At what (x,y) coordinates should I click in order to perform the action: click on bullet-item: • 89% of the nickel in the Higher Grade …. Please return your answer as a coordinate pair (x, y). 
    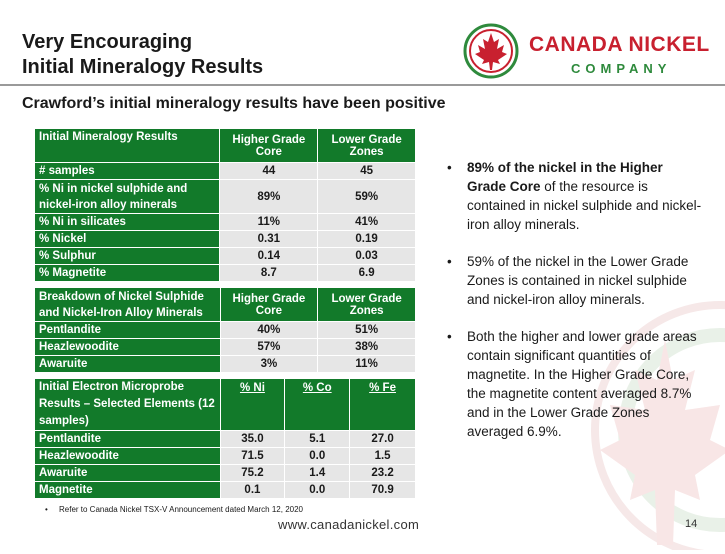
    Looking at the image, I should click on (576, 196).